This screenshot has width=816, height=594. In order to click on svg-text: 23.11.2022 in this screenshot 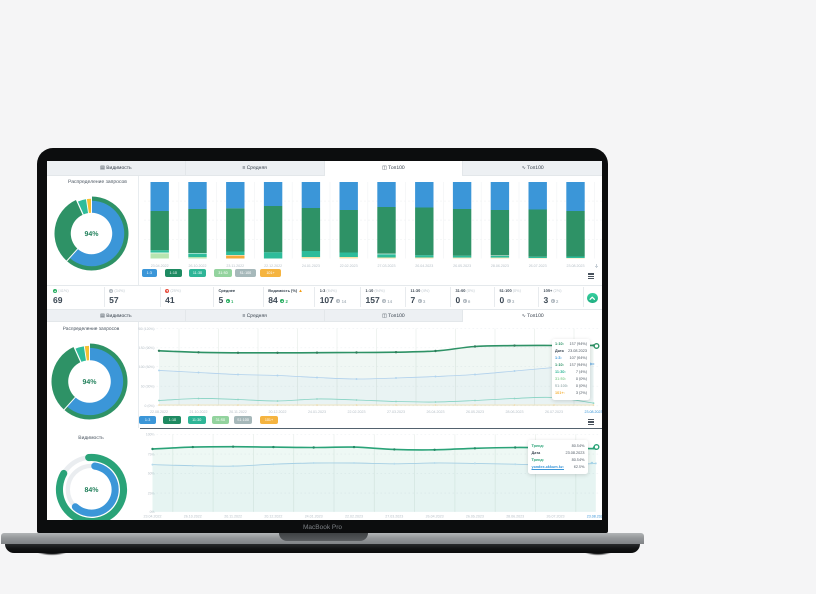, I will do `click(235, 266)`.